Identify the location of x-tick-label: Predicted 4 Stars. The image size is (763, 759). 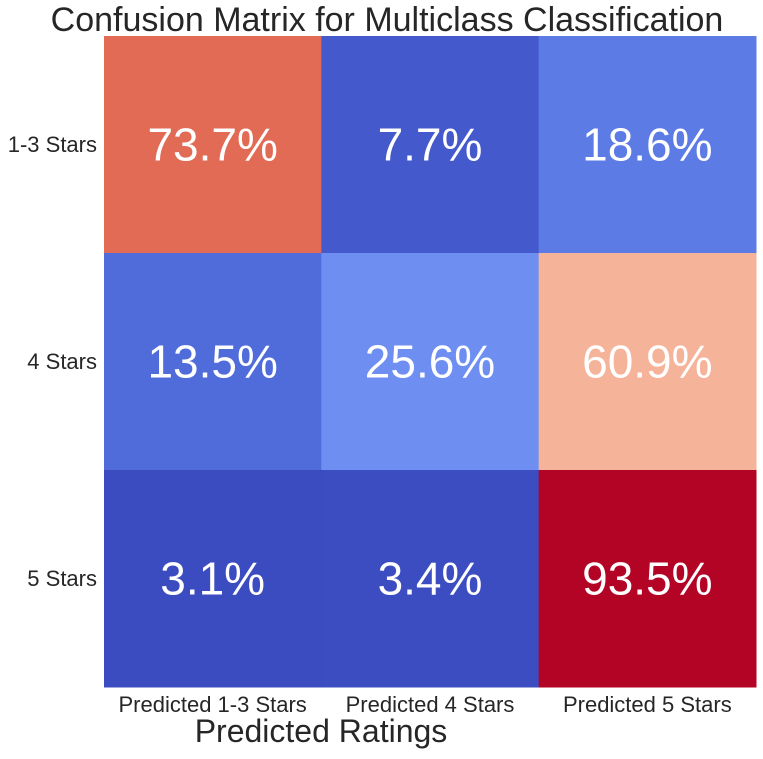
(430, 704).